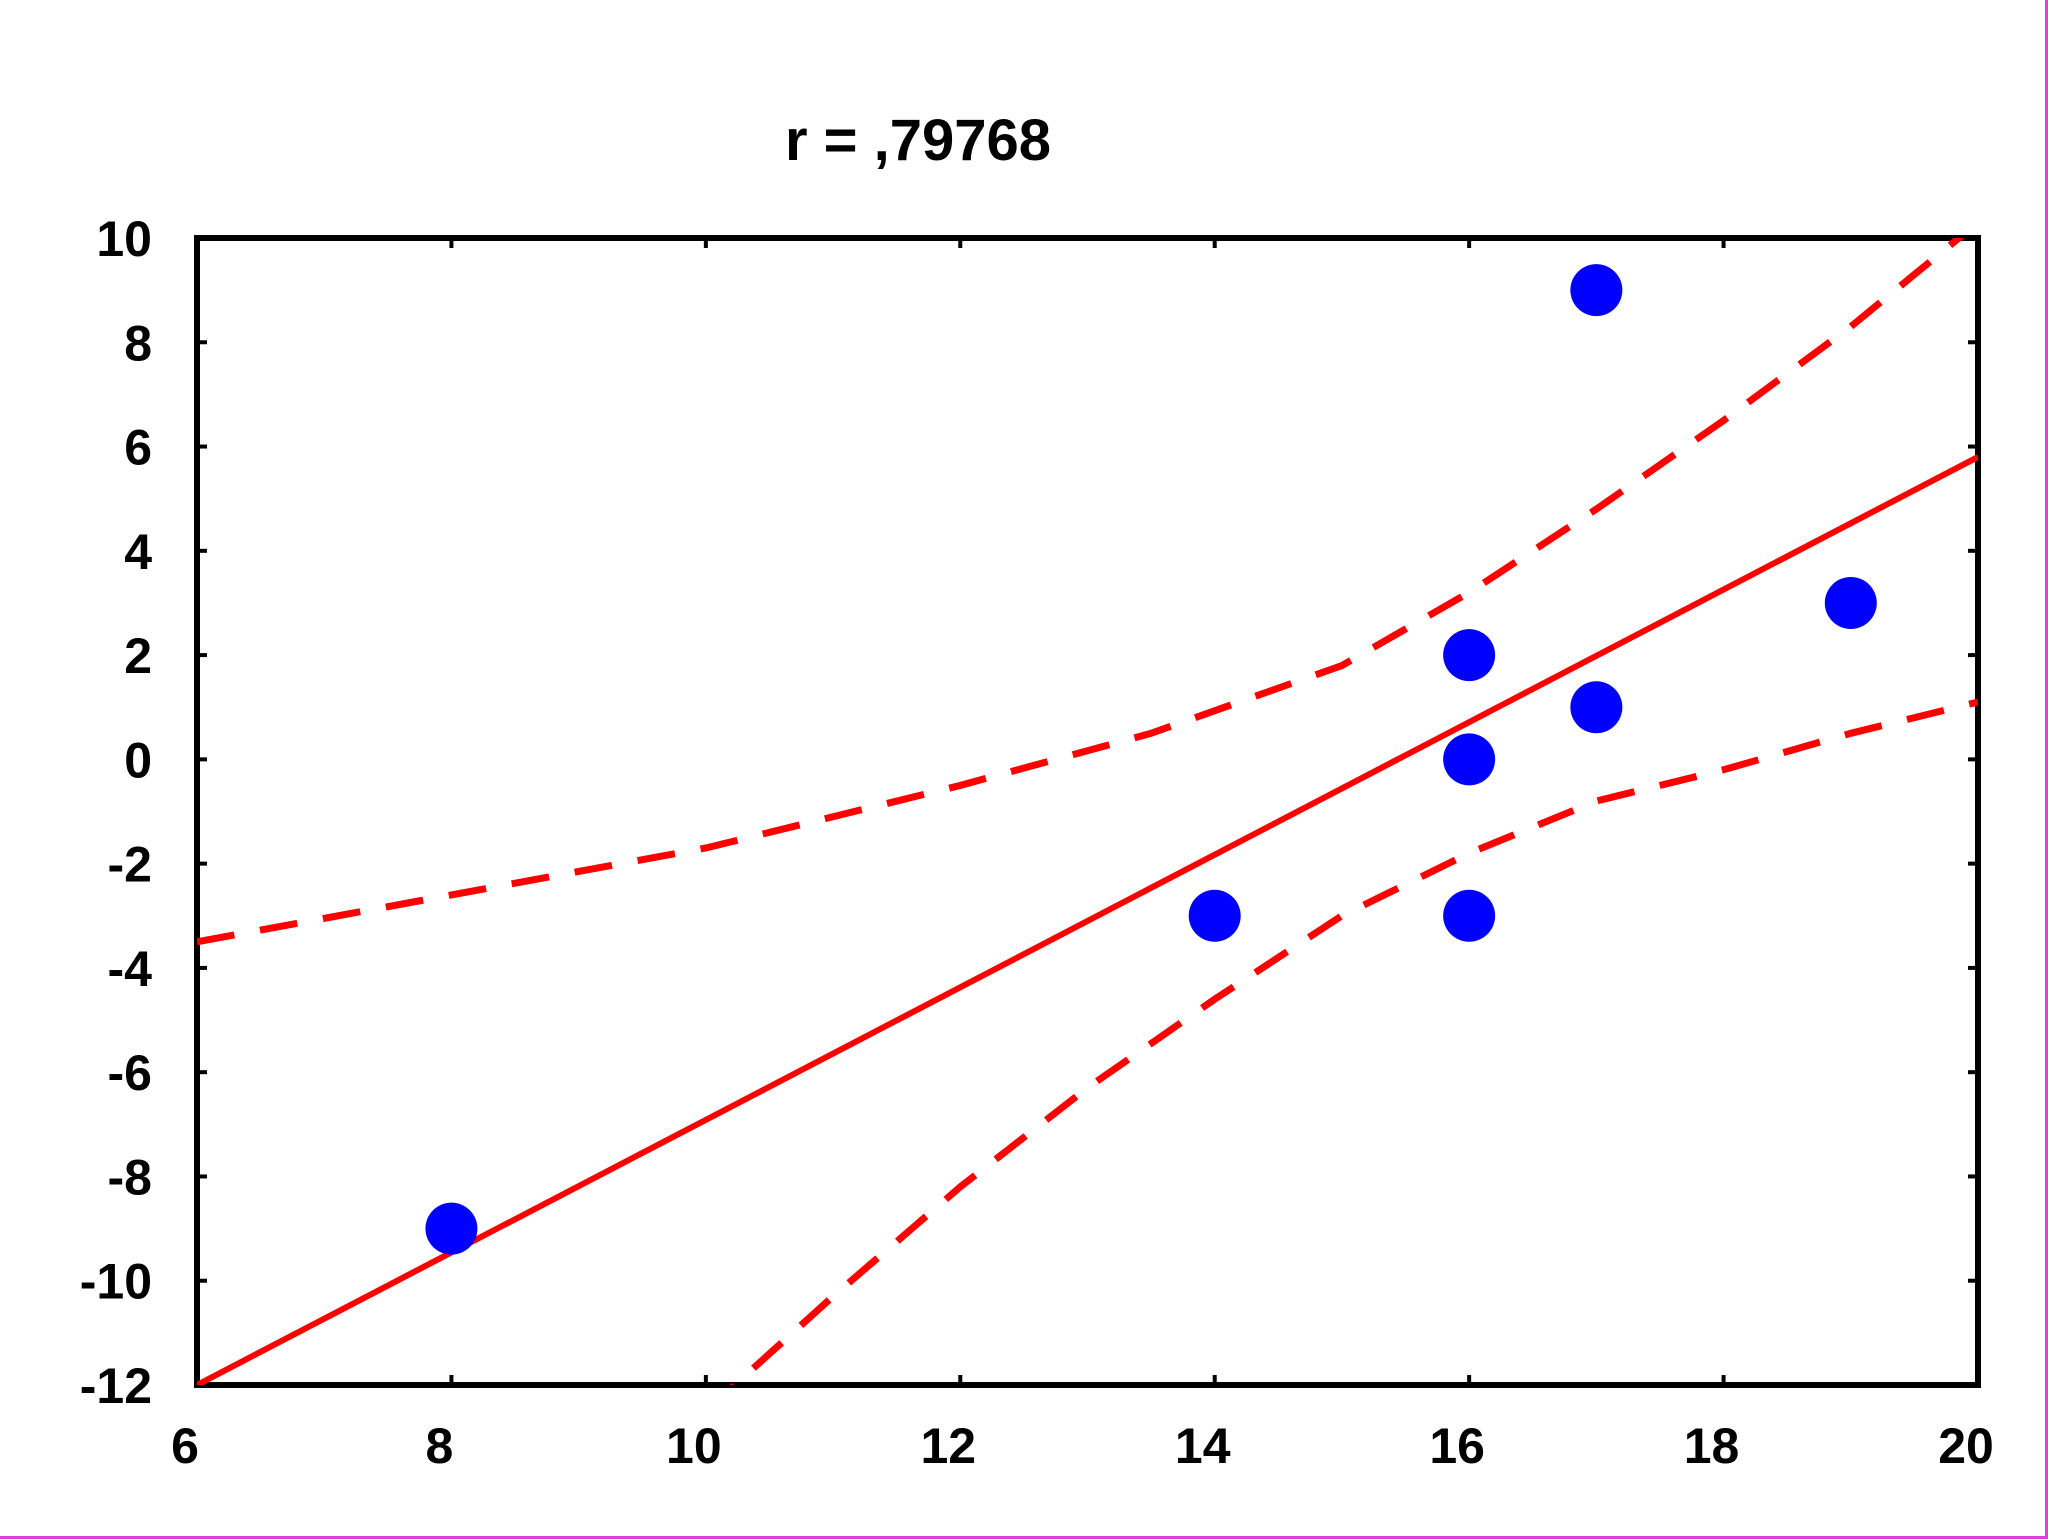 The image size is (2048, 1539). What do you see at coordinates (138, 552) in the screenshot?
I see `y-tick-label: 4` at bounding box center [138, 552].